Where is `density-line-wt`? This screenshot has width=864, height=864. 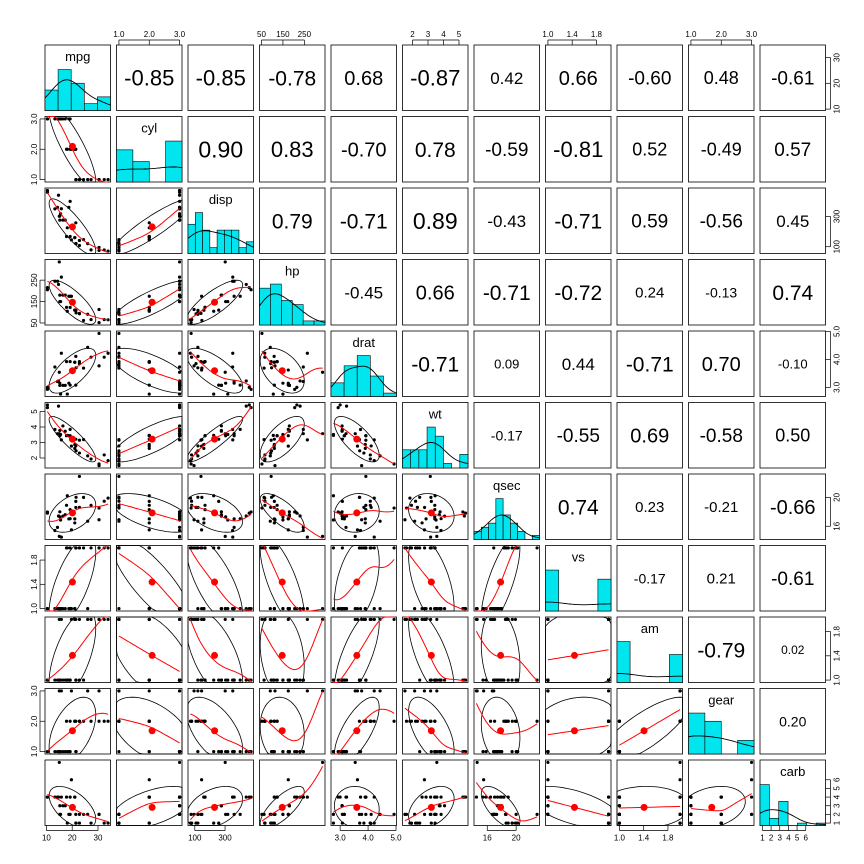
density-line-wt is located at coordinates (435, 453).